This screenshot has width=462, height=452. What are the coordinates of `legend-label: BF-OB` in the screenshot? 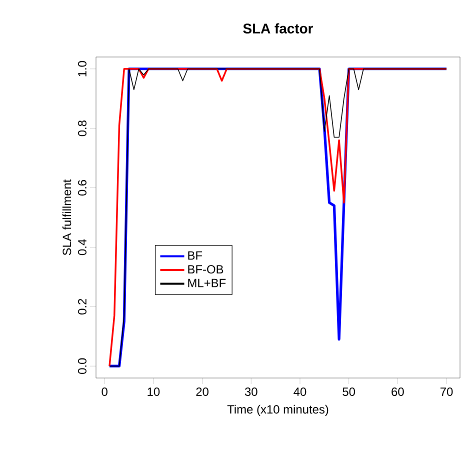 It's located at (206, 269).